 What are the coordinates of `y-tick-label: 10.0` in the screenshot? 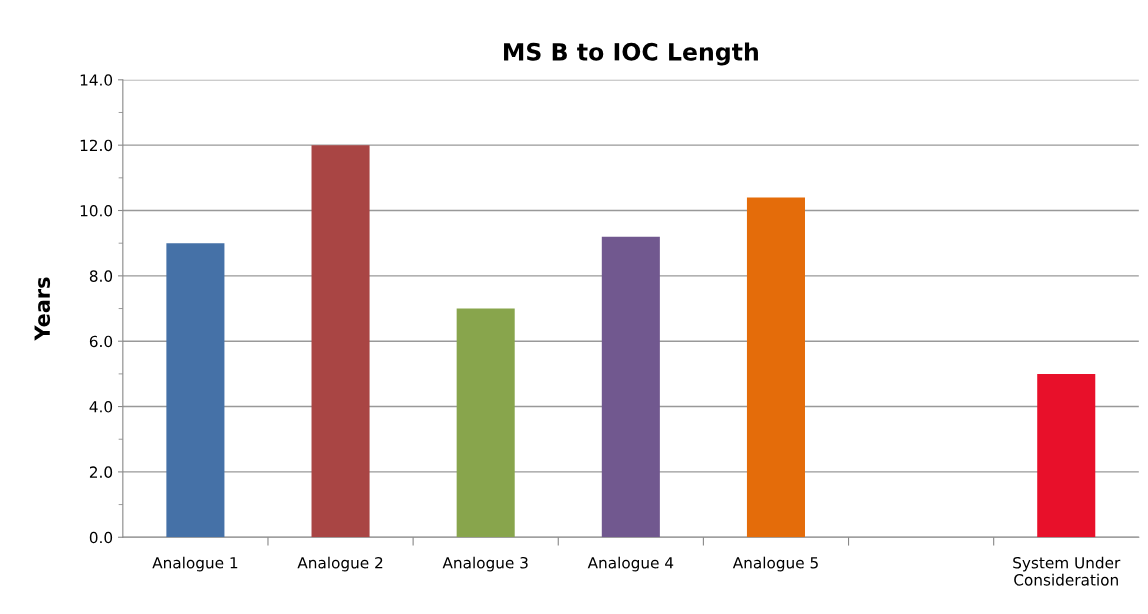 It's located at (96, 210).